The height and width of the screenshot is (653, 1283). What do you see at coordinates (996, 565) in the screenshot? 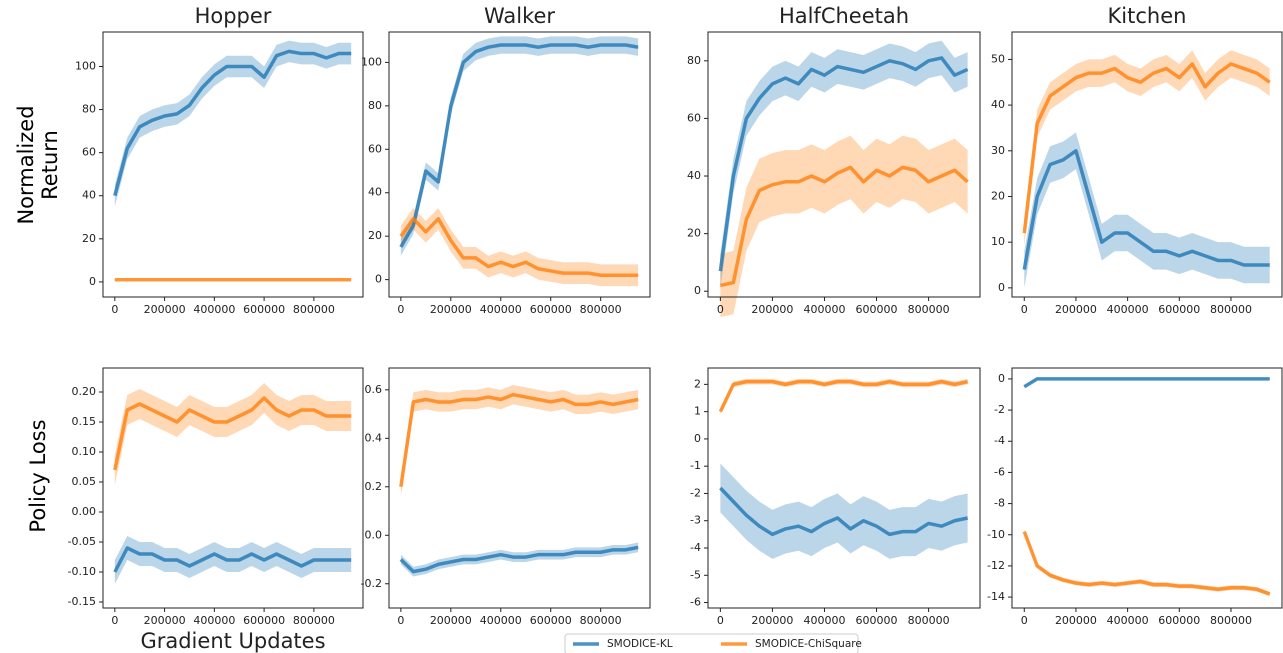
I see `y-tick-label: -12` at bounding box center [996, 565].